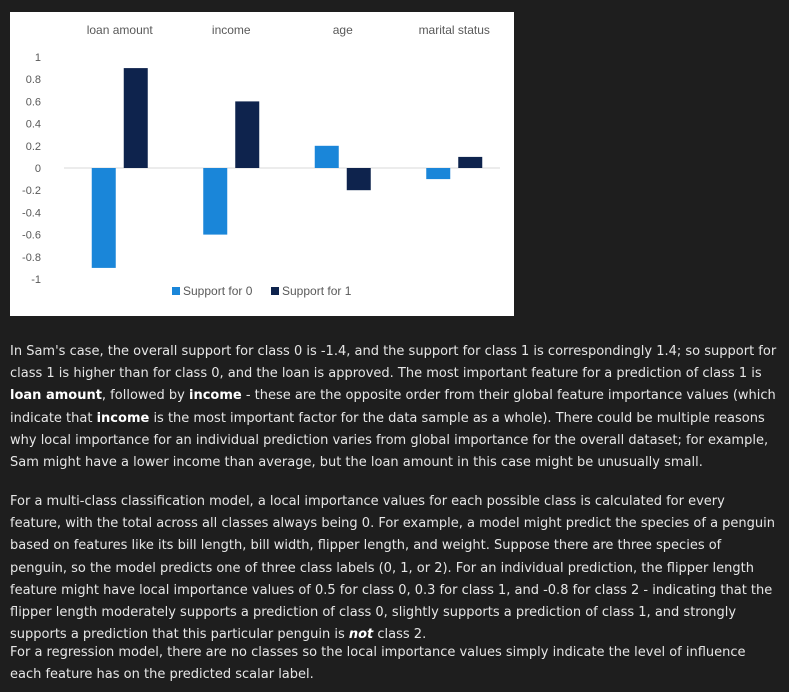  Describe the element at coordinates (33, 147) in the screenshot. I see `y-tick-label: 0.2` at that location.